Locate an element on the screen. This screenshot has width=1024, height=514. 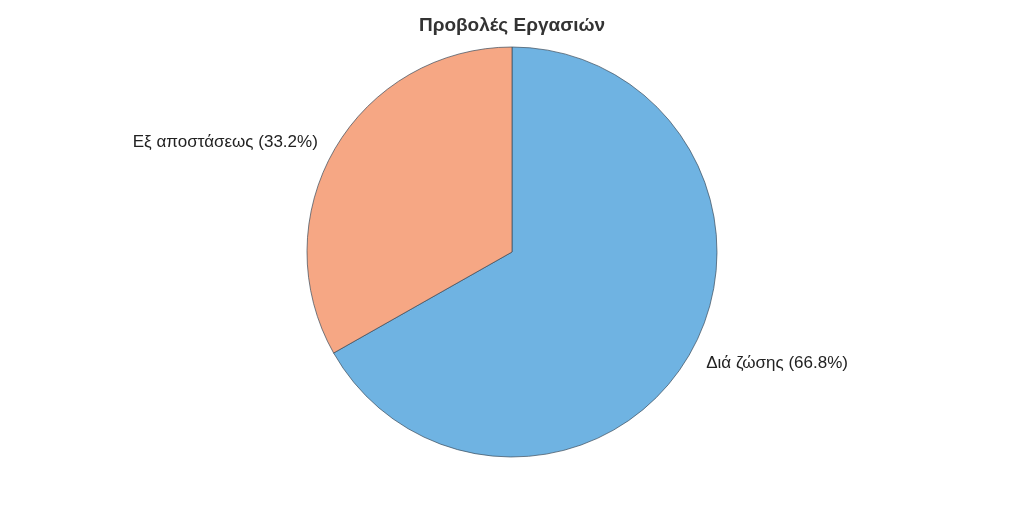
slice-label: Εξ αποστάσεως (33.2%) is located at coordinates (225, 142).